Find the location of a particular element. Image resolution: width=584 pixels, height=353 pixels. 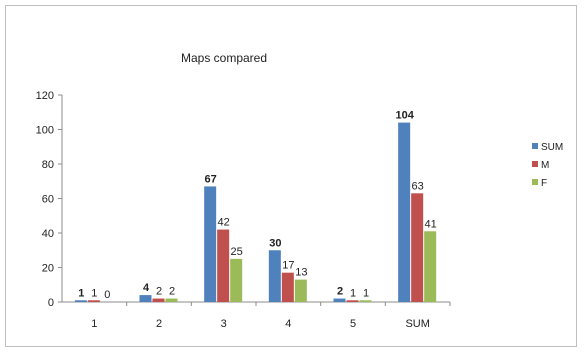

y-tick-label: 20 is located at coordinates (48, 269).